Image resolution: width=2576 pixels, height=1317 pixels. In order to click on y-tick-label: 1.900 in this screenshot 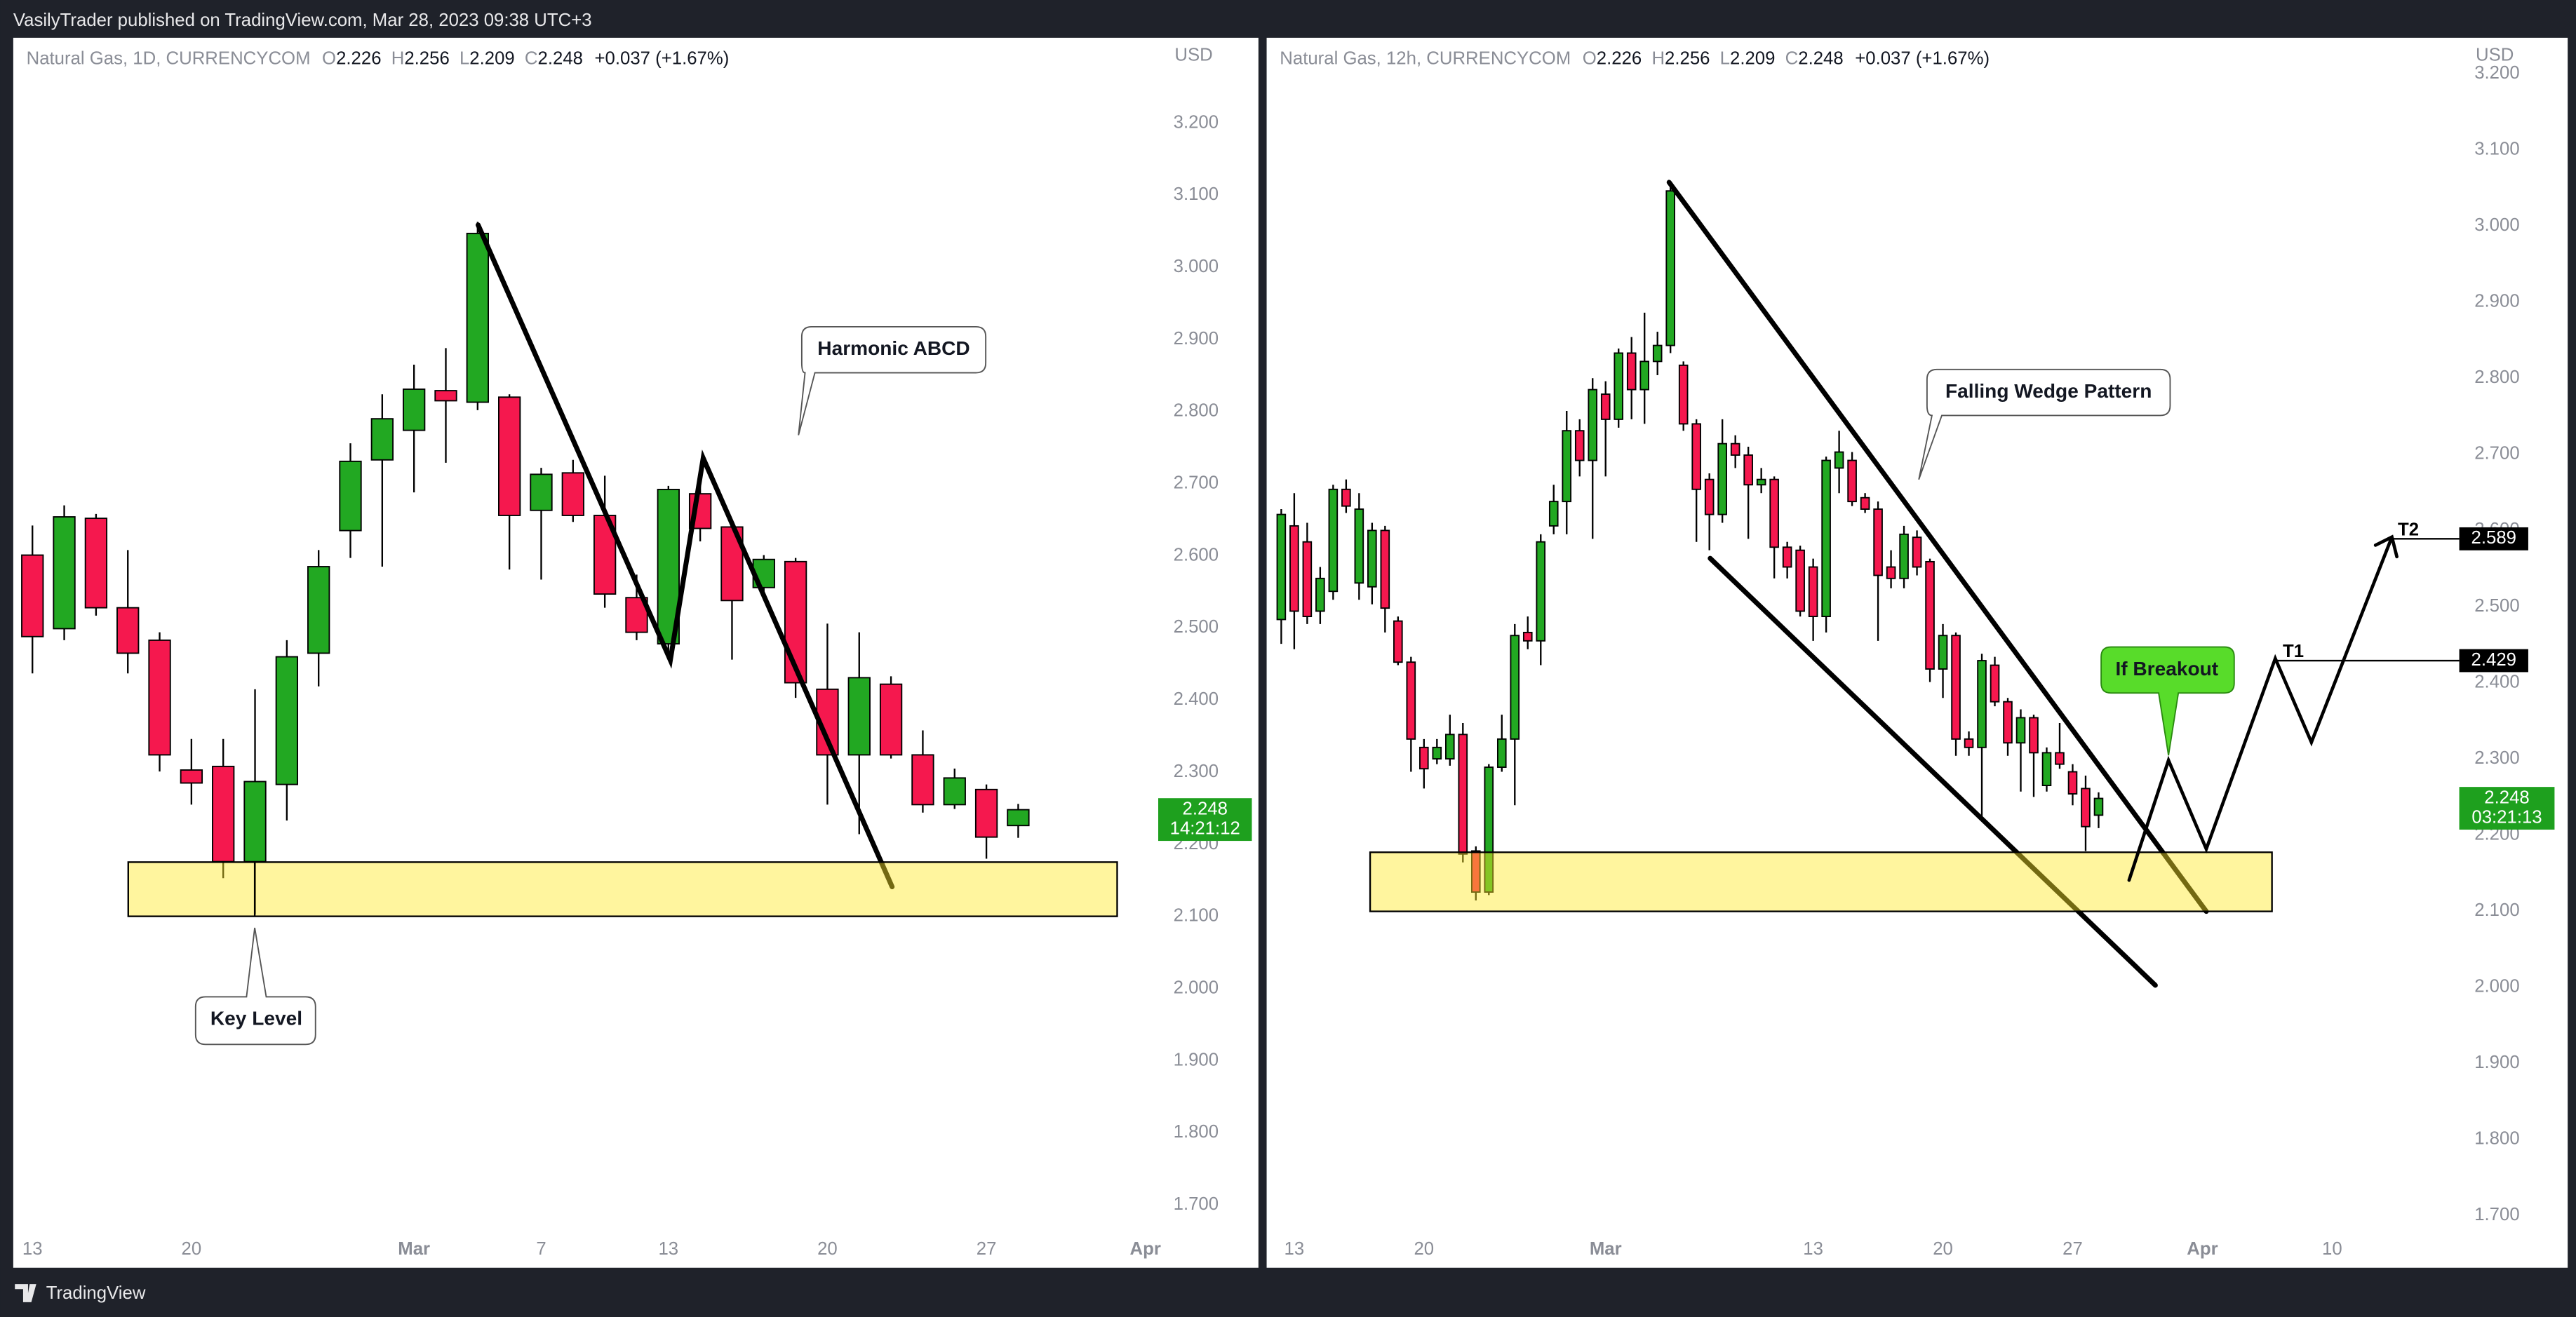, I will do `click(1196, 1059)`.